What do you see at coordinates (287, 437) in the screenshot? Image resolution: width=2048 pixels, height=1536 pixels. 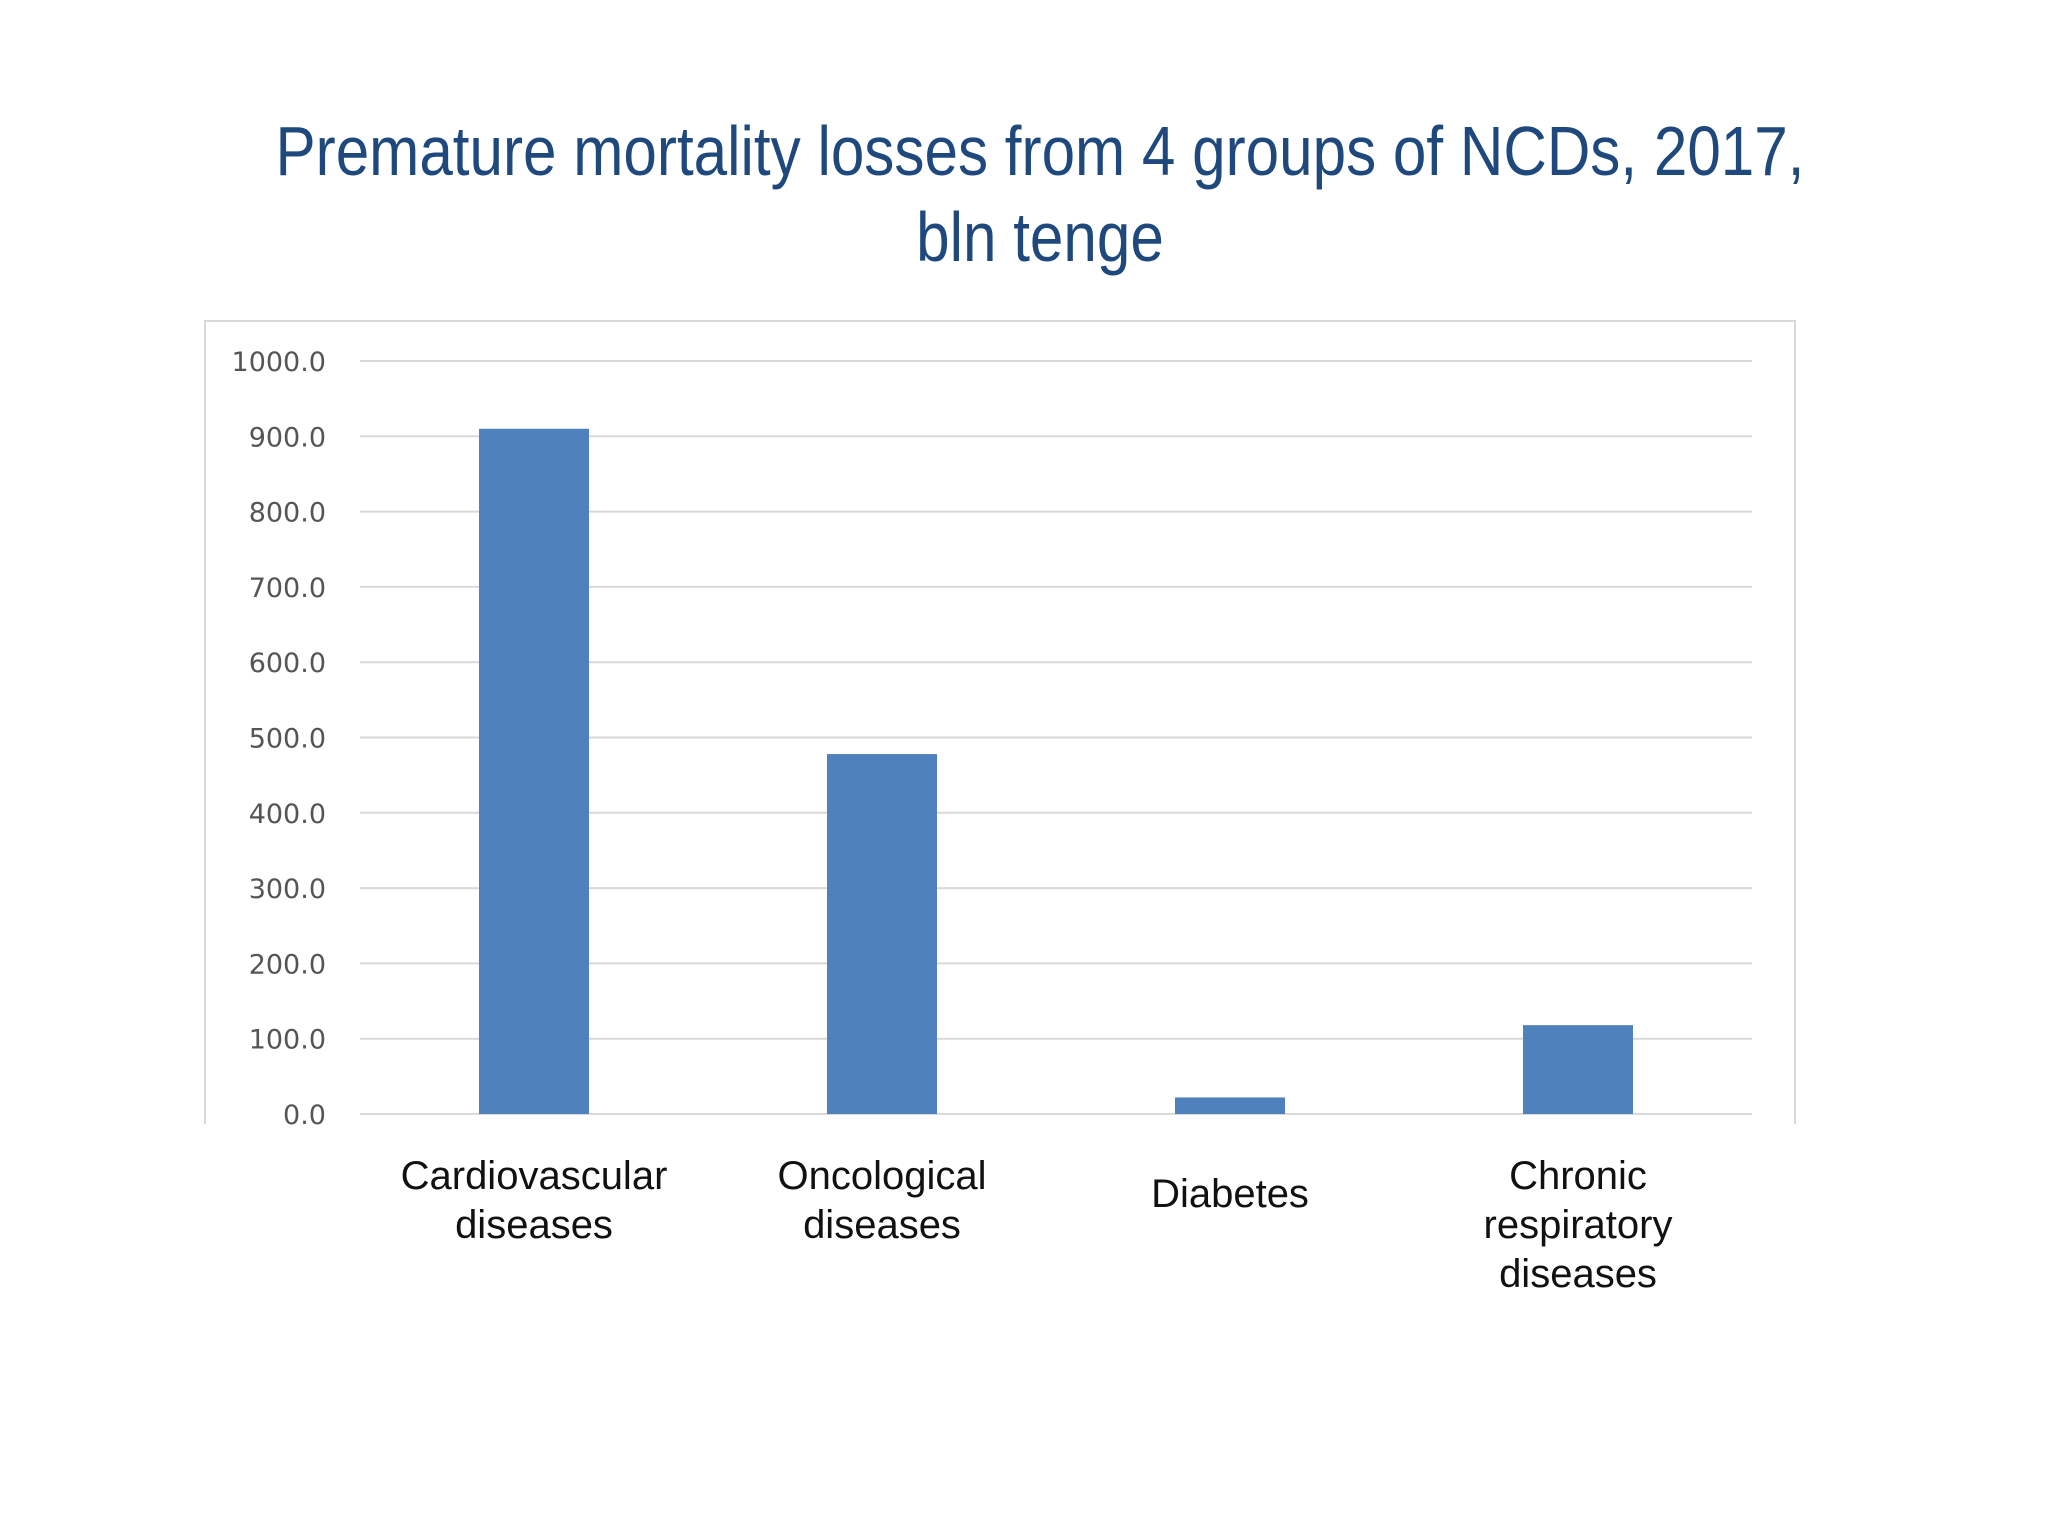 I see `y-tick-label: 900.0` at bounding box center [287, 437].